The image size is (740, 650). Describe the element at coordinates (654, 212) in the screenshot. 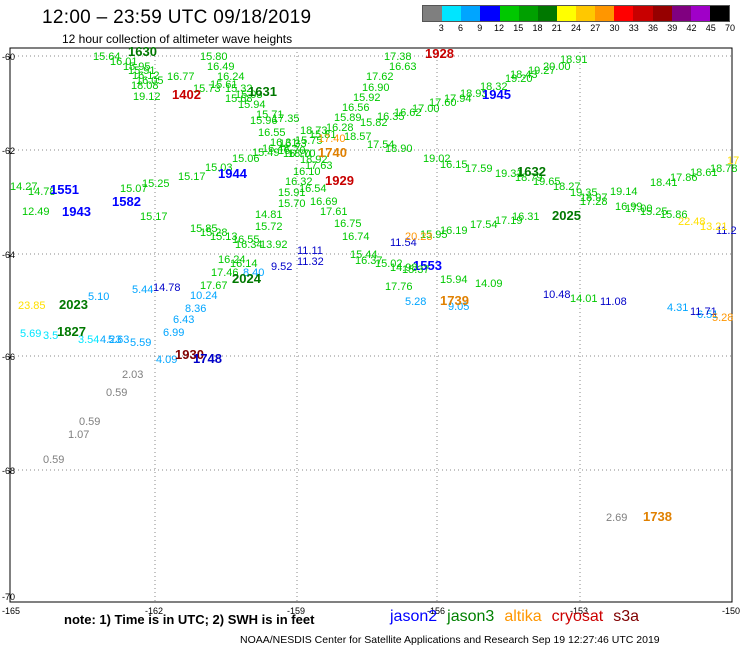

I see `wave-height-label: 15.25` at that location.